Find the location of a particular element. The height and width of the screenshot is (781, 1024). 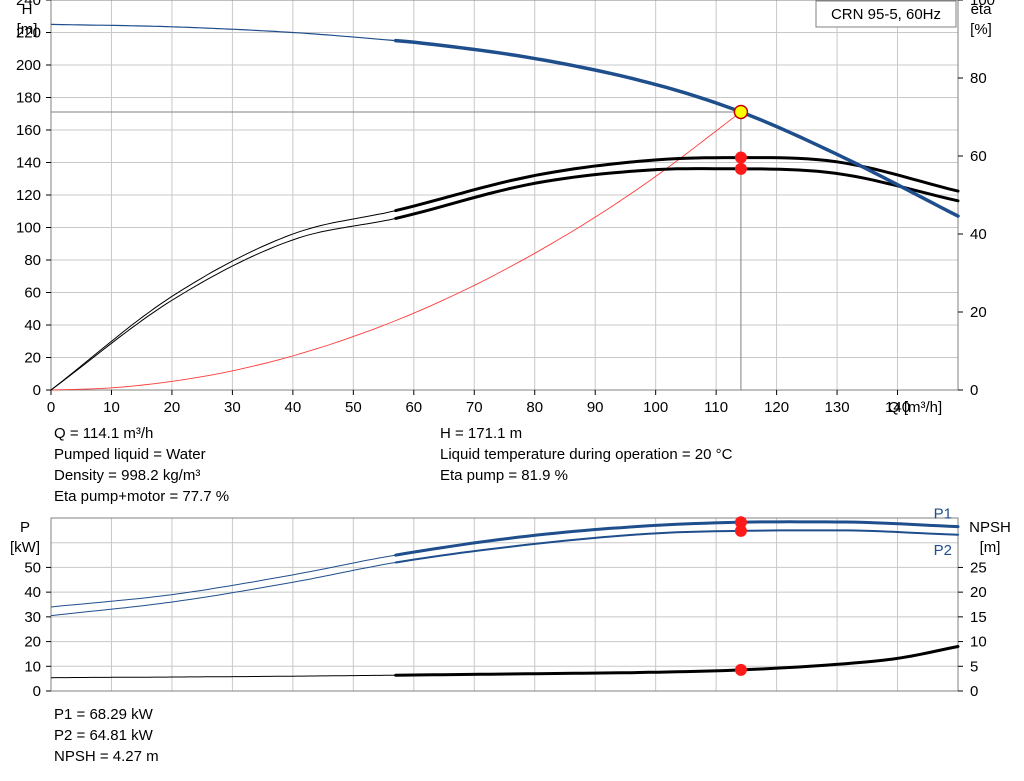

eta-pump-curve-thin-section is located at coordinates (223, 300).